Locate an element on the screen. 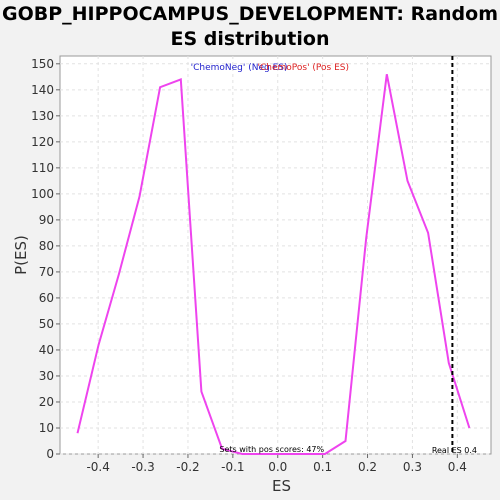  y-tick-label: 60 is located at coordinates (46, 298).